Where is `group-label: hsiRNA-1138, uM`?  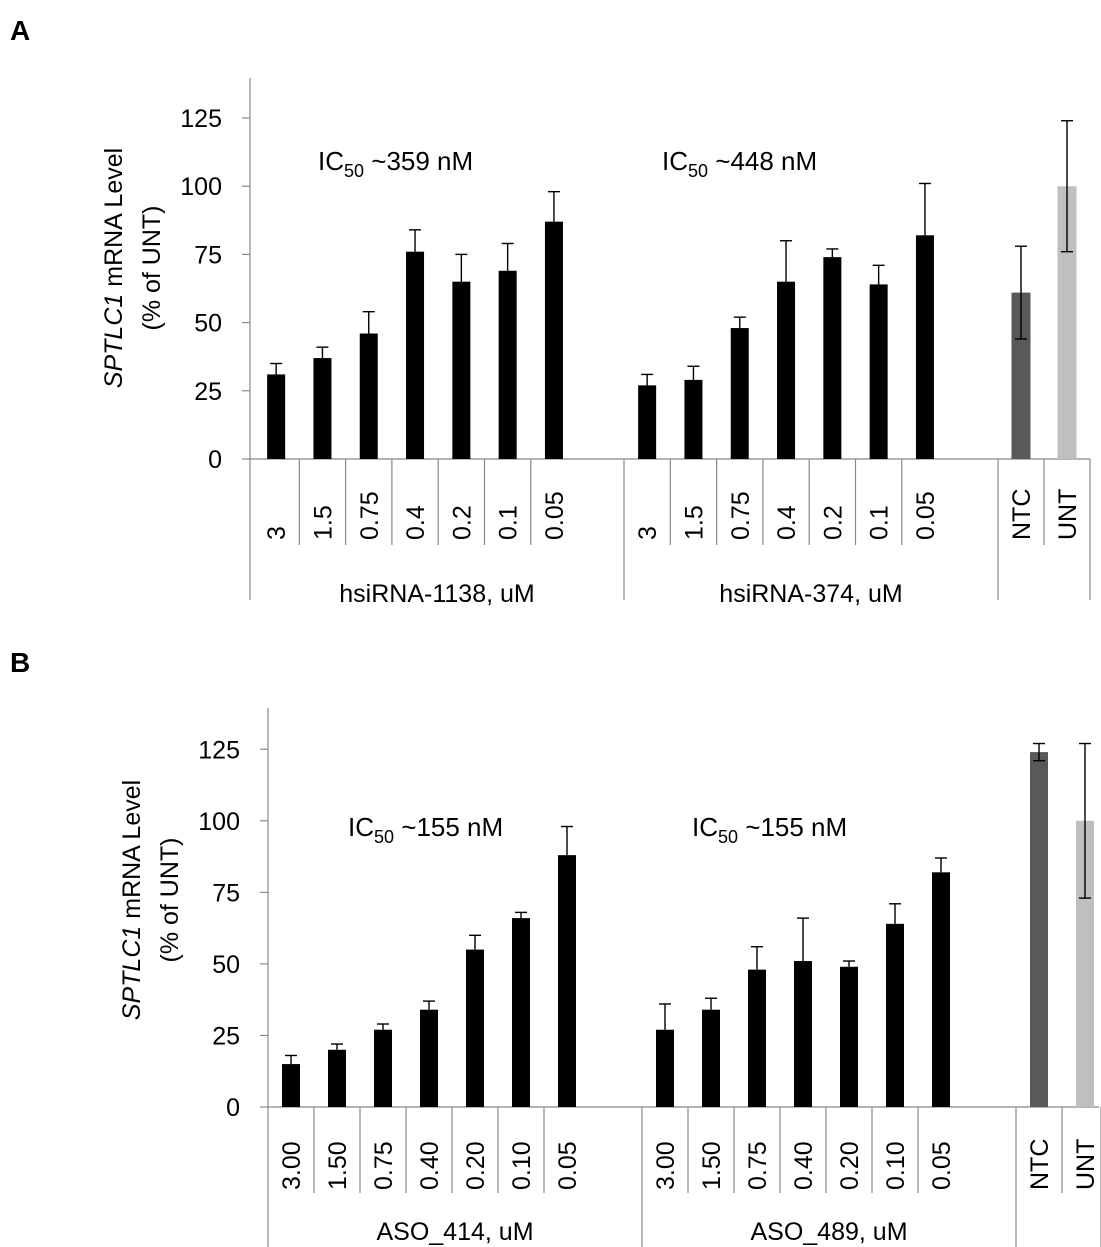
group-label: hsiRNA-1138, uM is located at coordinates (436, 594).